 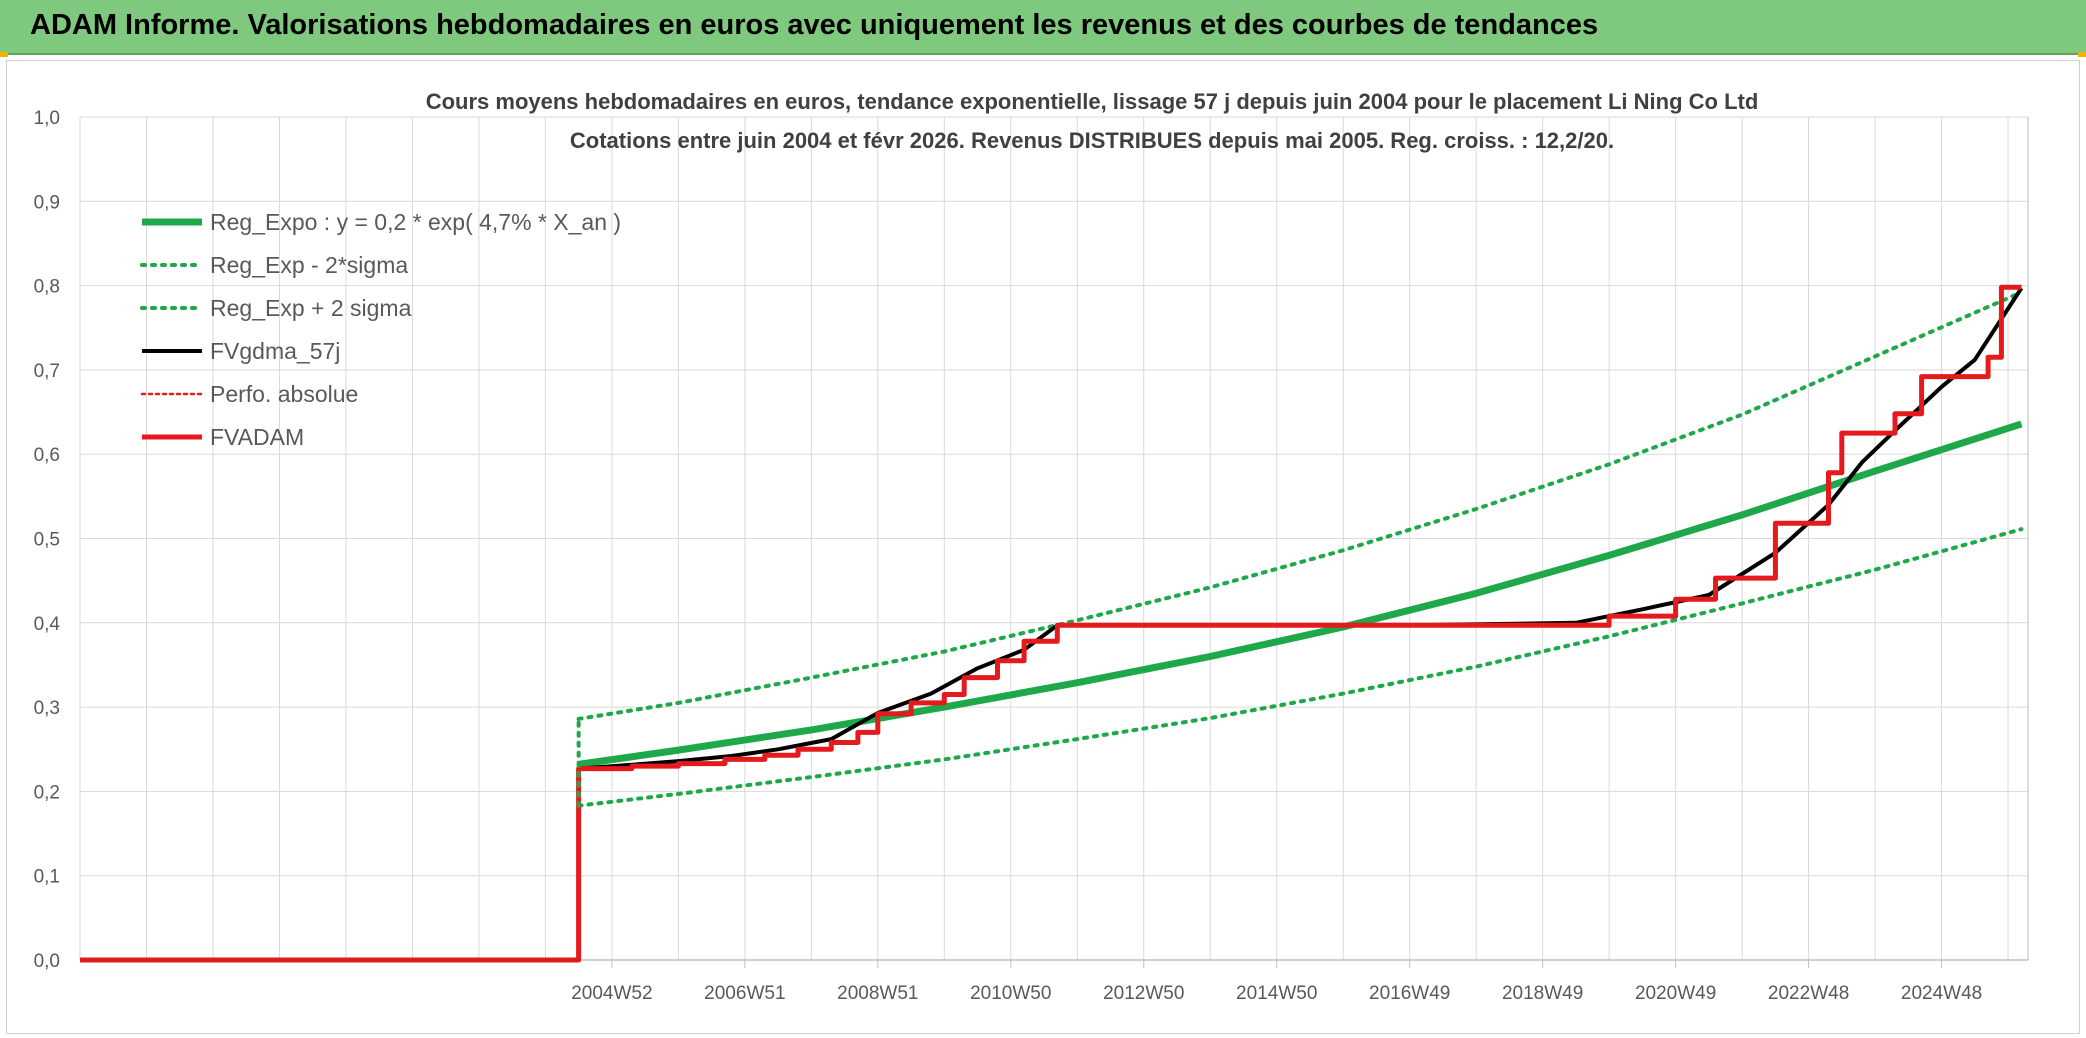 What do you see at coordinates (415, 222) in the screenshot?
I see `legend-label: Reg_Expo : y = 0,2 * exp( 4,7% * X_an )` at bounding box center [415, 222].